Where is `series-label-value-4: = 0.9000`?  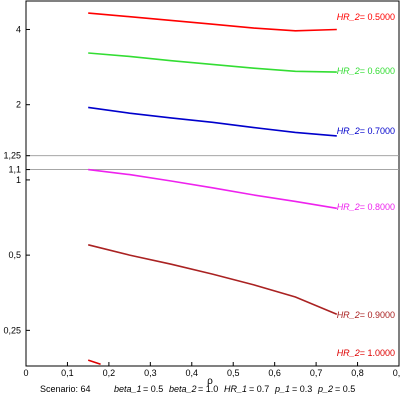 series-label-value-4: = 0.9000 is located at coordinates (377, 315).